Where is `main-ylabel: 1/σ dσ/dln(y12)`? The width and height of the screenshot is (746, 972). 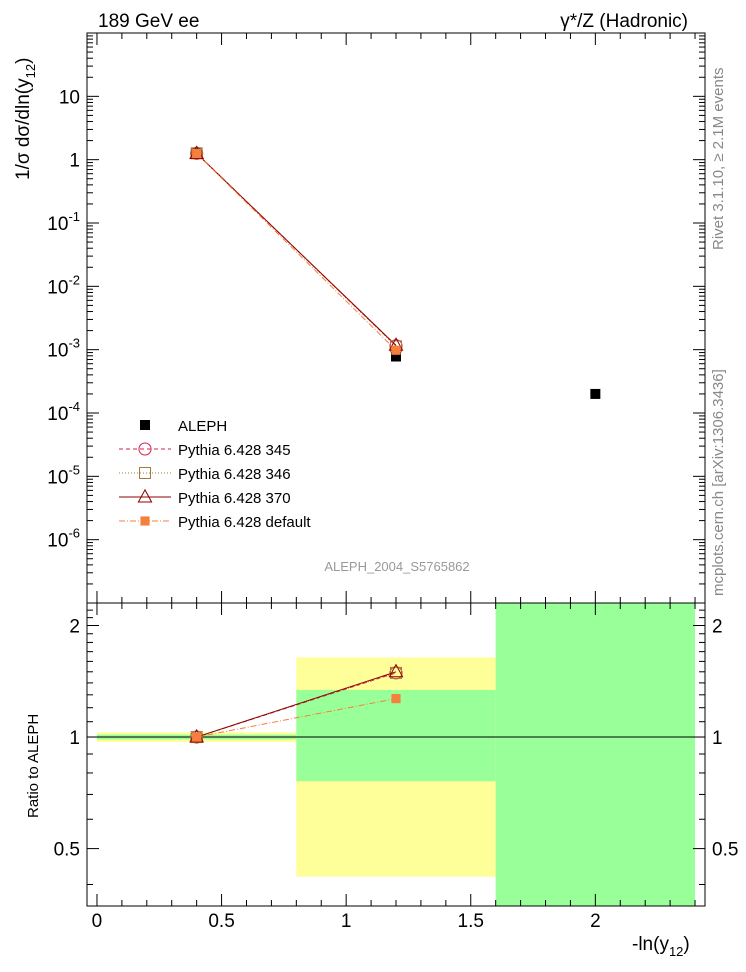
main-ylabel: 1/σ dσ/dln(y12) is located at coordinates (25, 119).